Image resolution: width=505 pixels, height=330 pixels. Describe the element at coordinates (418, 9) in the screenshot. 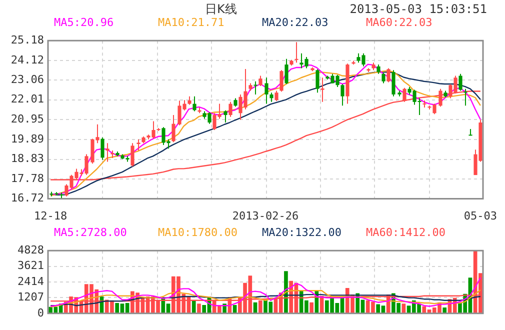

I see `text: 2013-05-03 15:03:51` at that location.